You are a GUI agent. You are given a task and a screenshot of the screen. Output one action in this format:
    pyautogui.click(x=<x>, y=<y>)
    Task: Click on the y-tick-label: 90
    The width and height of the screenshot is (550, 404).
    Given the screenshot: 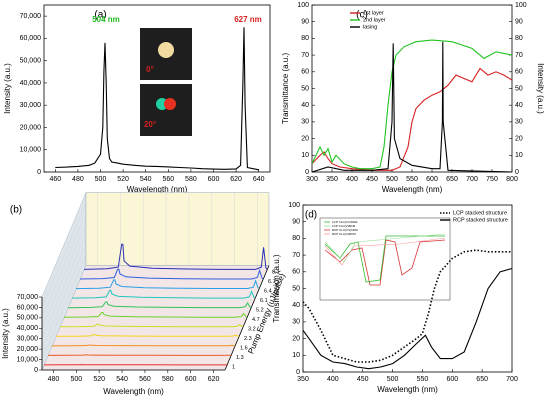 What is the action you would take?
    pyautogui.click(x=296, y=222)
    